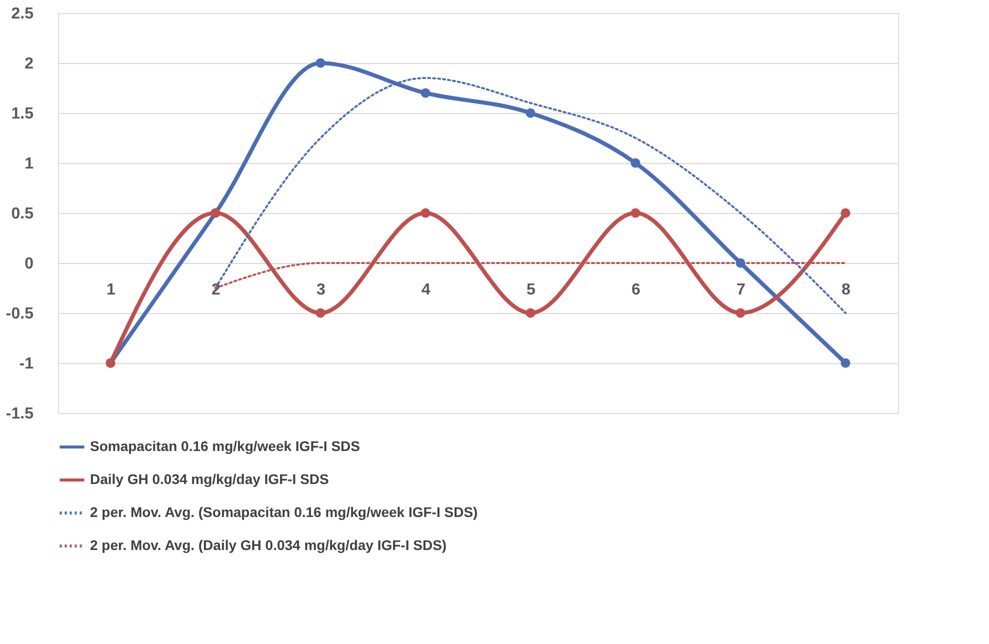 Image resolution: width=989 pixels, height=644 pixels. Describe the element at coordinates (284, 512) in the screenshot. I see `legend-label: 2 per. Mov. Avg. (Somapacitan 0.16 mg/kg/week IGF-I SDS)` at that location.